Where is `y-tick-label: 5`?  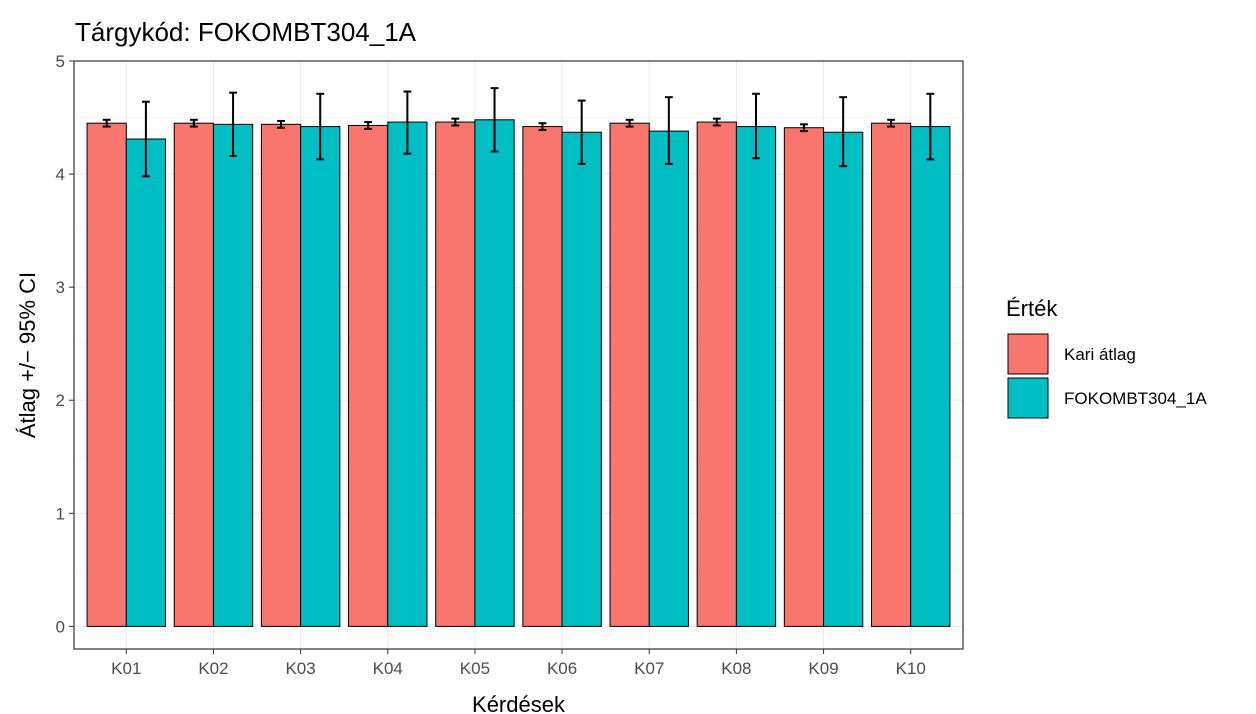
y-tick-label: 5 is located at coordinates (60, 61).